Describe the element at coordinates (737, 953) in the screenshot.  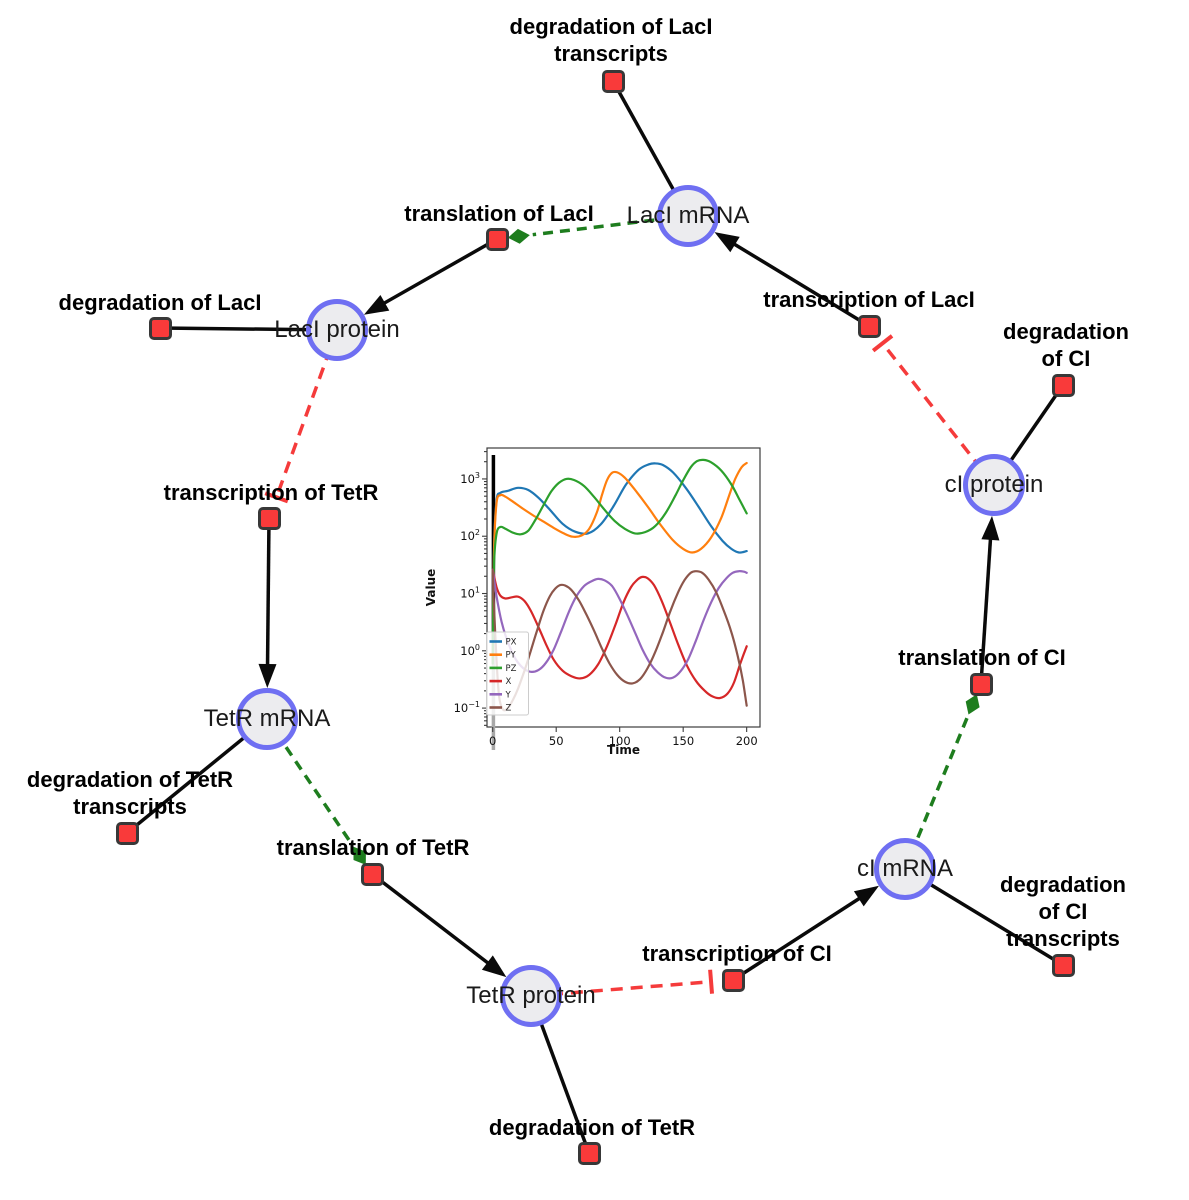
I see `reaction-label-transcription-ci: transcription of CI` at that location.